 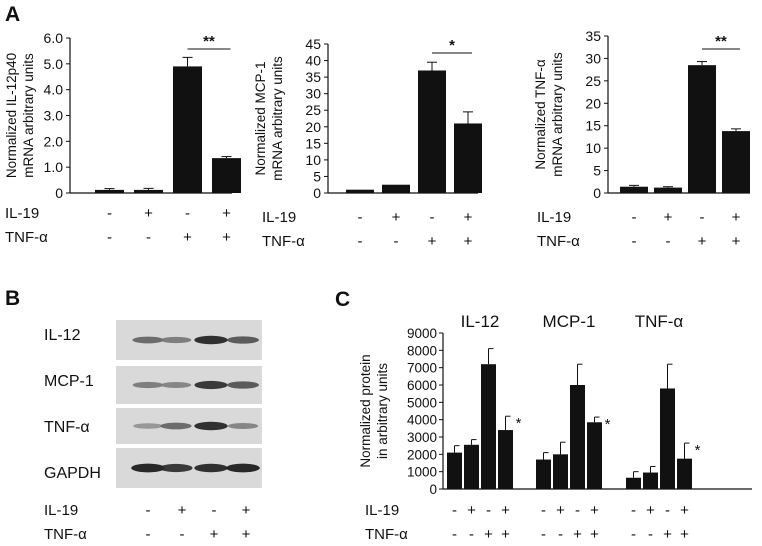 What do you see at coordinates (422, 350) in the screenshot?
I see `y-tick-label: 8000` at bounding box center [422, 350].